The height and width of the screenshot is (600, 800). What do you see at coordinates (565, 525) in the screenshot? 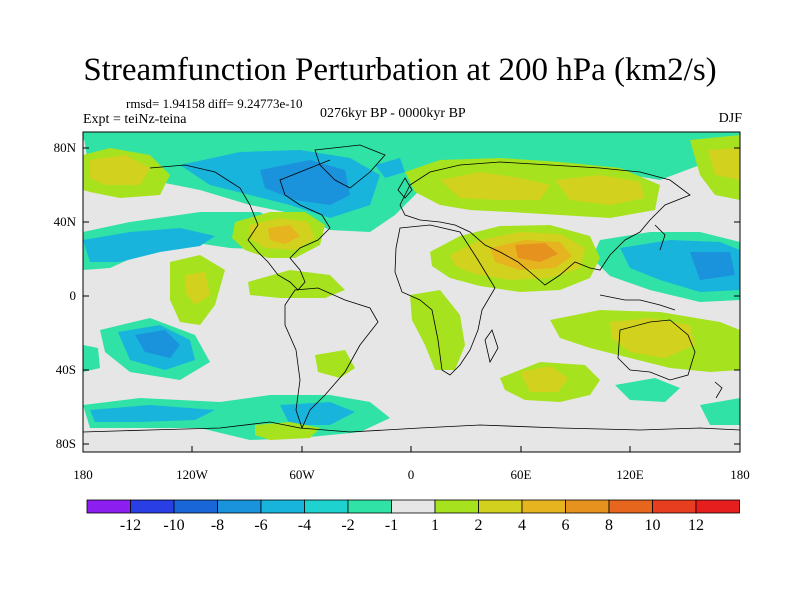
I see `colorbar-label: 6` at bounding box center [565, 525].